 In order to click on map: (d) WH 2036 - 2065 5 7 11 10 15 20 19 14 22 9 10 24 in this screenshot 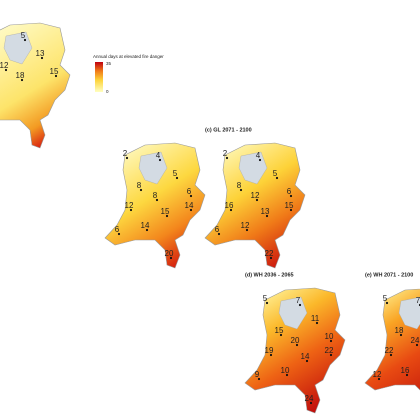, I will do `click(295, 343)`.